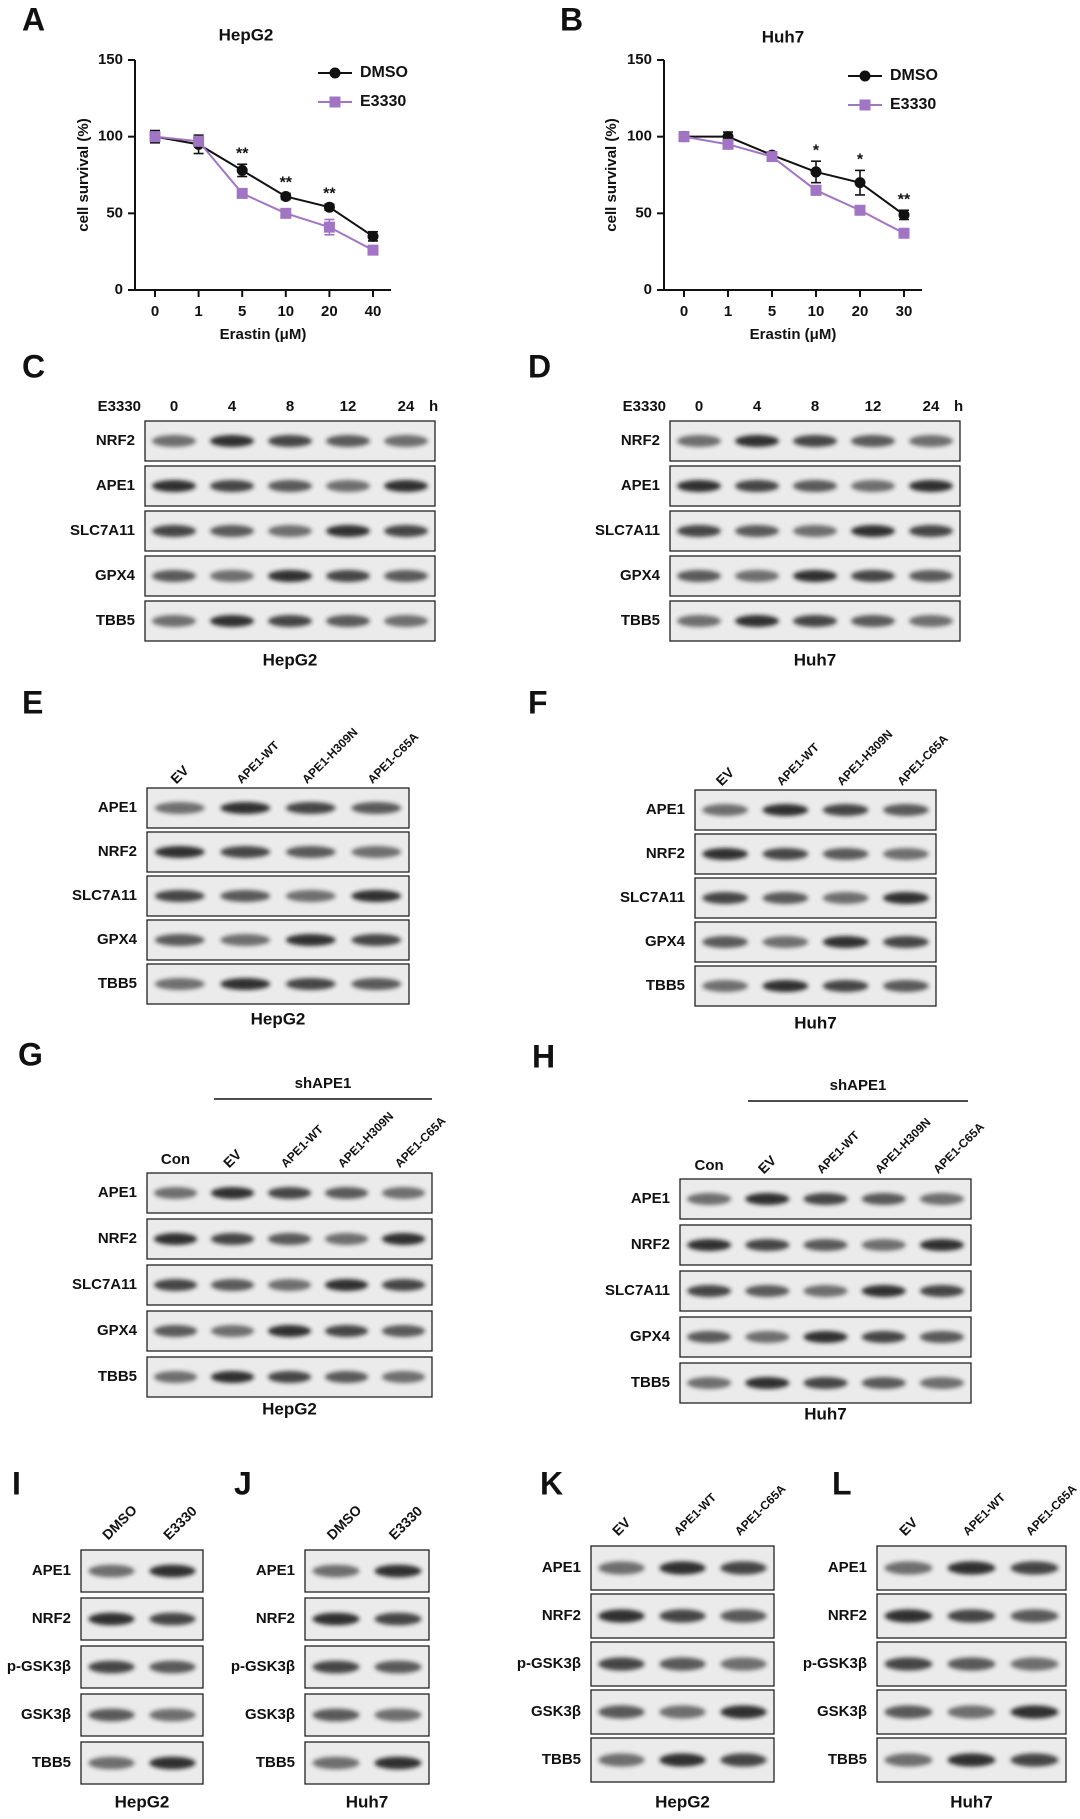 The image size is (1080, 1819). What do you see at coordinates (32, 702) in the screenshot?
I see `panel-letter: E` at bounding box center [32, 702].